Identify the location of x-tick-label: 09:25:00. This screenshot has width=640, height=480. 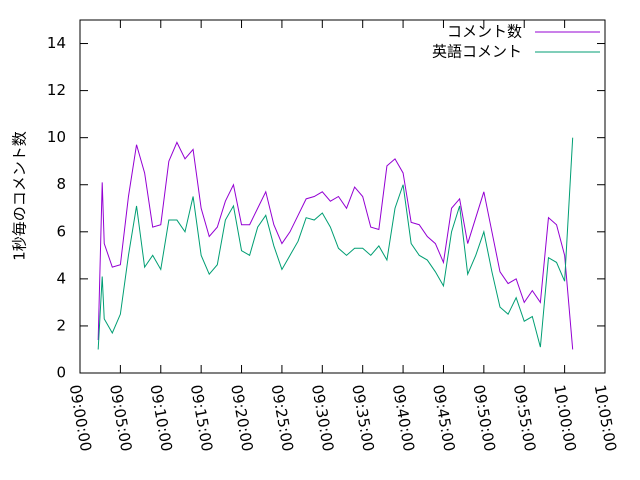
(282, 417).